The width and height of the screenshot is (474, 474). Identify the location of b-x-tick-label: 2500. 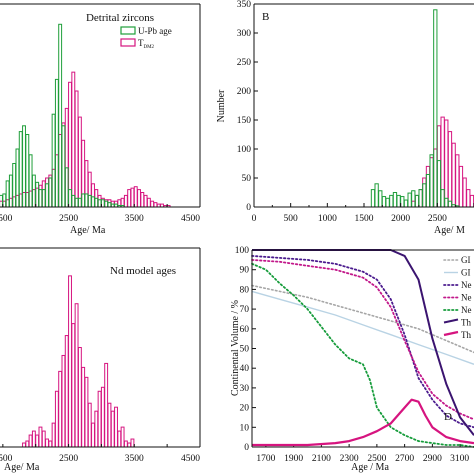
(437, 219).